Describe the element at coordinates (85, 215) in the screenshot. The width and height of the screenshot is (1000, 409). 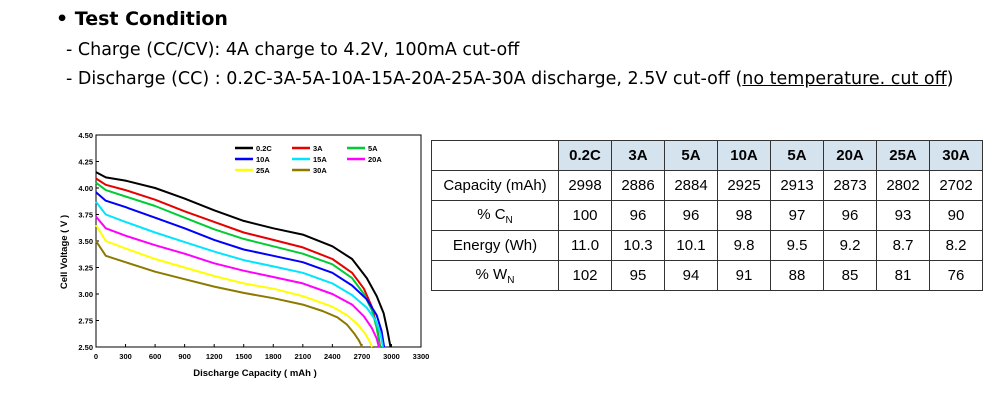
I see `y-tick-label: 3.75` at that location.